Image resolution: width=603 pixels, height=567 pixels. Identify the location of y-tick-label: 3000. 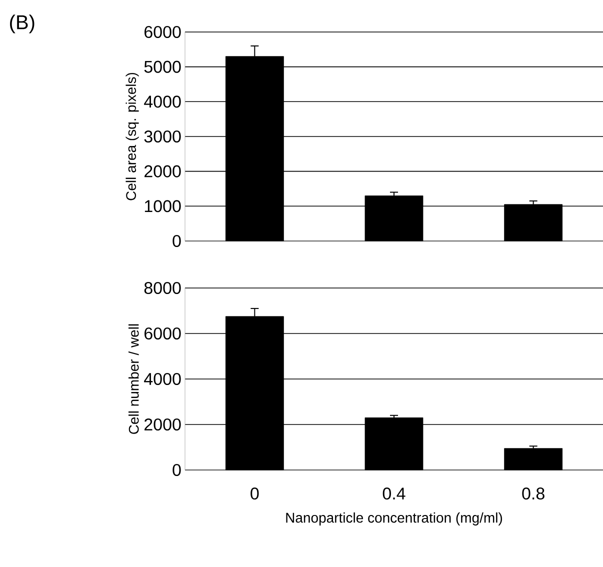
(162, 136).